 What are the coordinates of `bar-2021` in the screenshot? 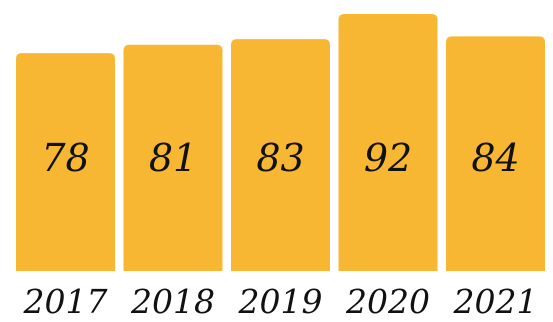 It's located at (495, 154).